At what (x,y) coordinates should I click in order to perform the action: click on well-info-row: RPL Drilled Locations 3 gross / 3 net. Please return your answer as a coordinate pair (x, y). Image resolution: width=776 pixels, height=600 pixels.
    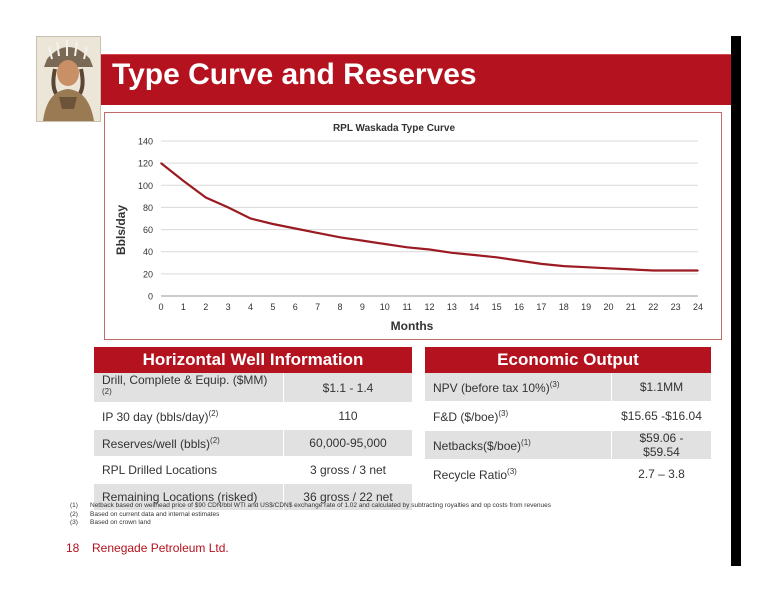
    Looking at the image, I should click on (253, 470).